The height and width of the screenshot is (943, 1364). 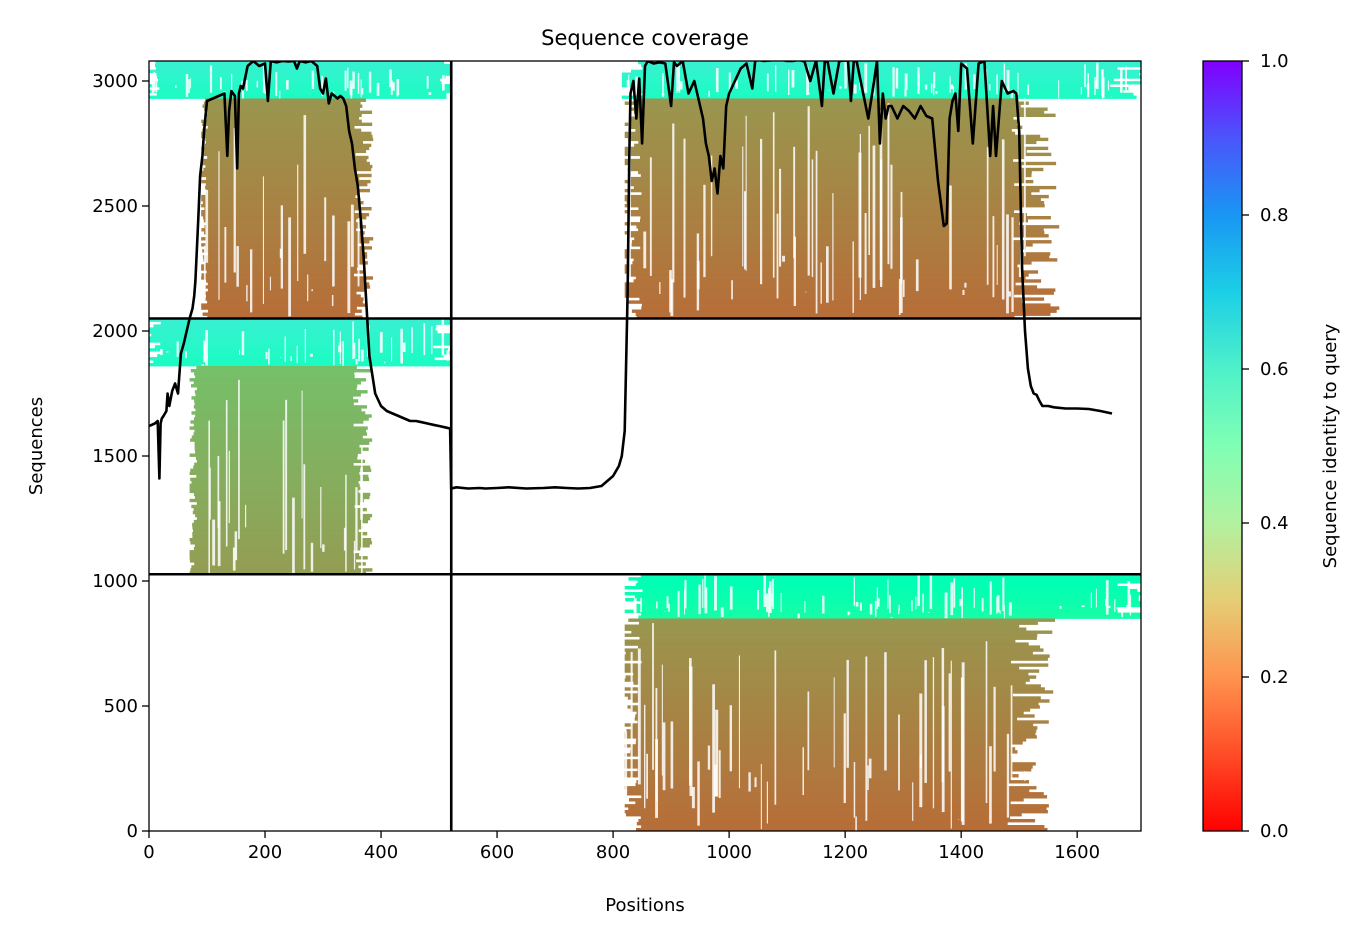 I want to click on y-tick-label: 0, so click(x=132, y=831).